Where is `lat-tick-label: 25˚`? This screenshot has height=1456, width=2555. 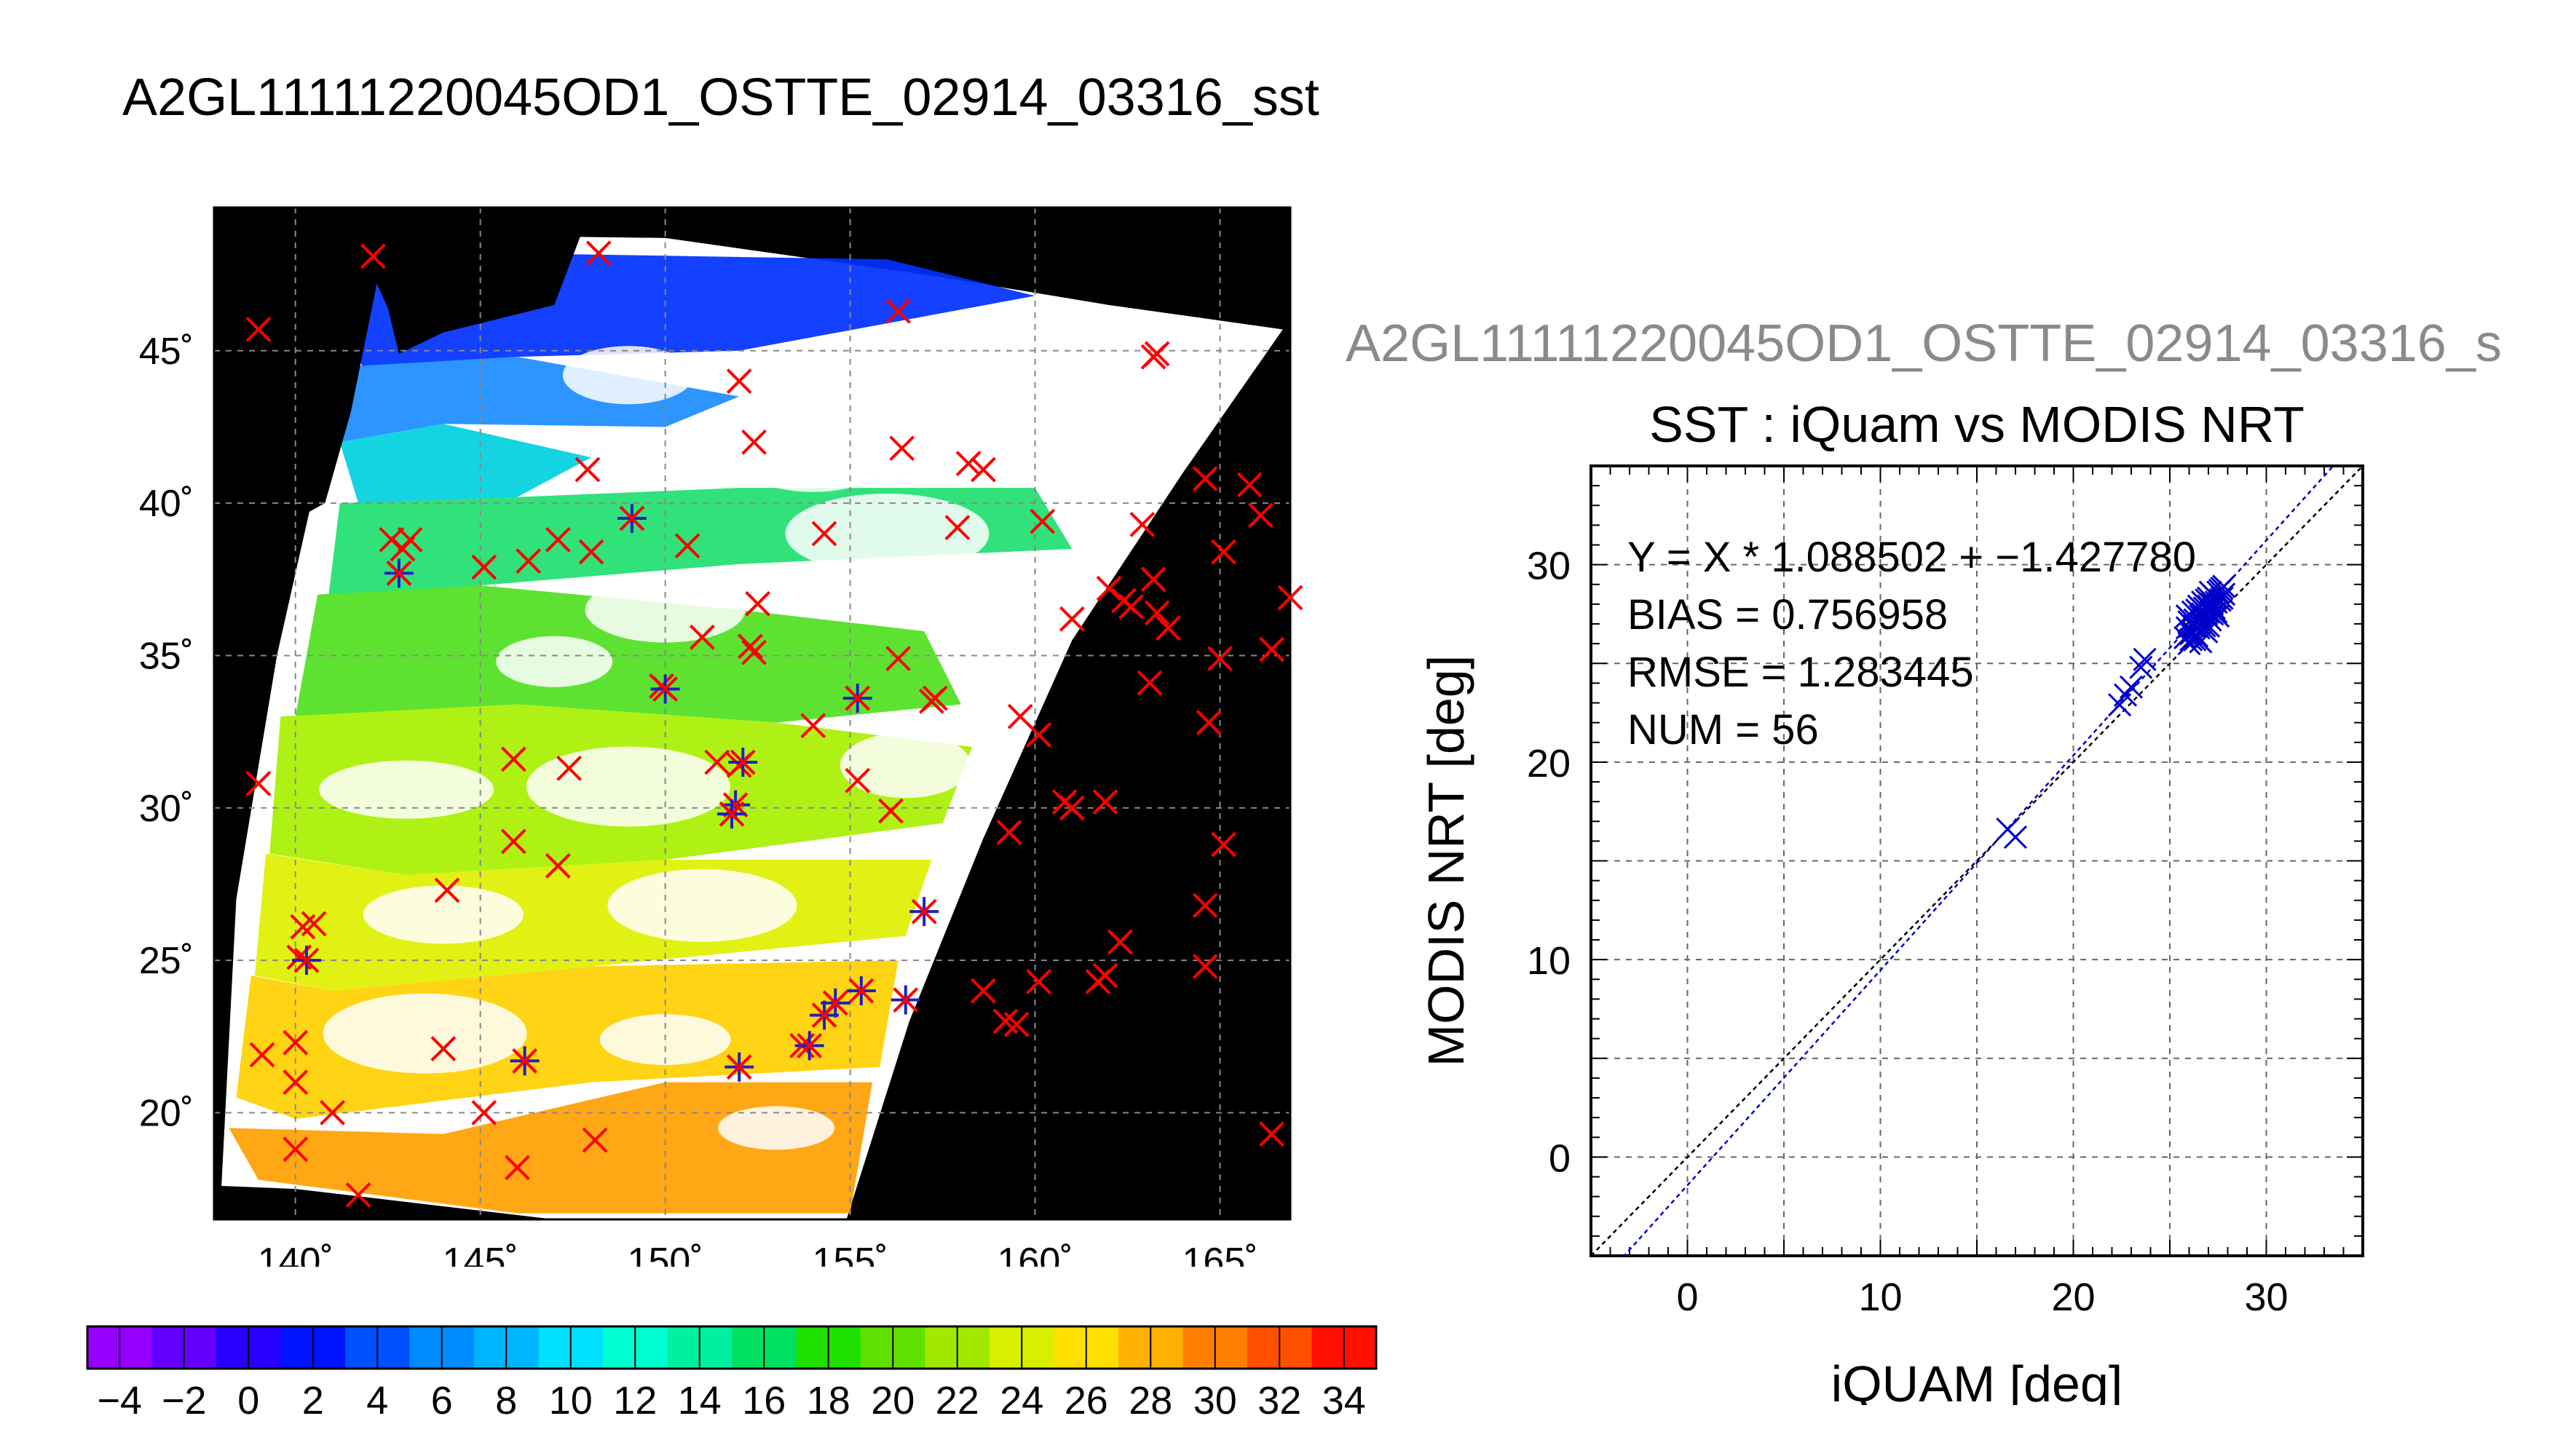
lat-tick-label: 25˚ is located at coordinates (166, 961).